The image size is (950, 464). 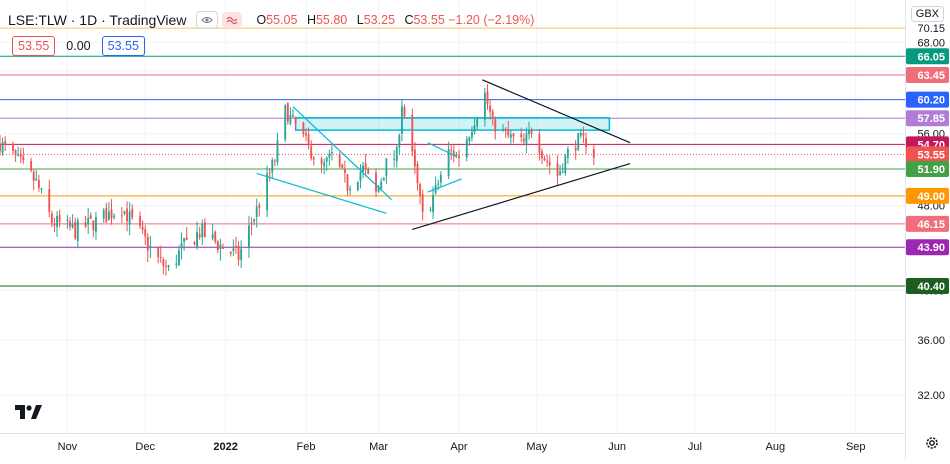 What do you see at coordinates (232, 20) in the screenshot?
I see `wave-icon` at bounding box center [232, 20].